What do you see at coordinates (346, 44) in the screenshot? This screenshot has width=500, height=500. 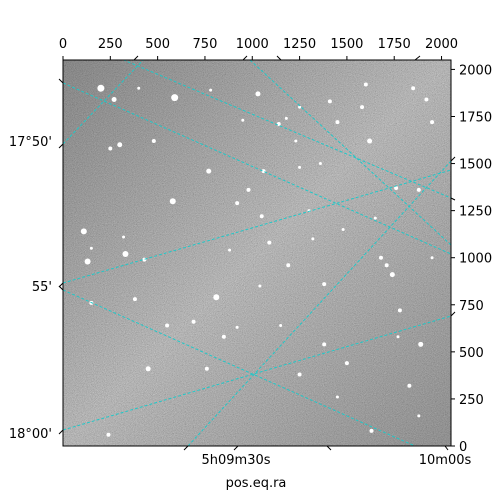 I see `x-tick-label: 1500` at bounding box center [346, 44].